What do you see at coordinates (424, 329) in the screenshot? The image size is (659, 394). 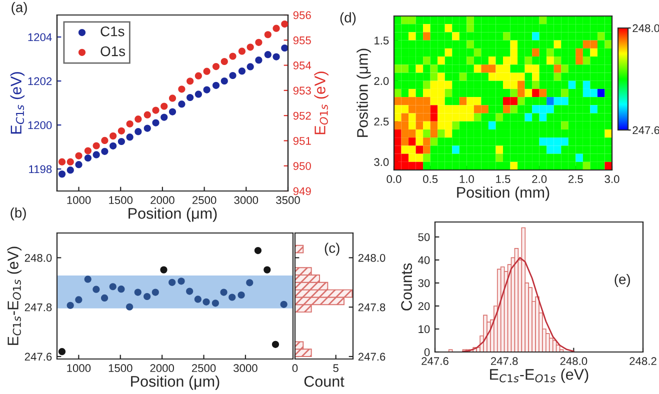 I see `y-tick-label: 10` at bounding box center [424, 329].